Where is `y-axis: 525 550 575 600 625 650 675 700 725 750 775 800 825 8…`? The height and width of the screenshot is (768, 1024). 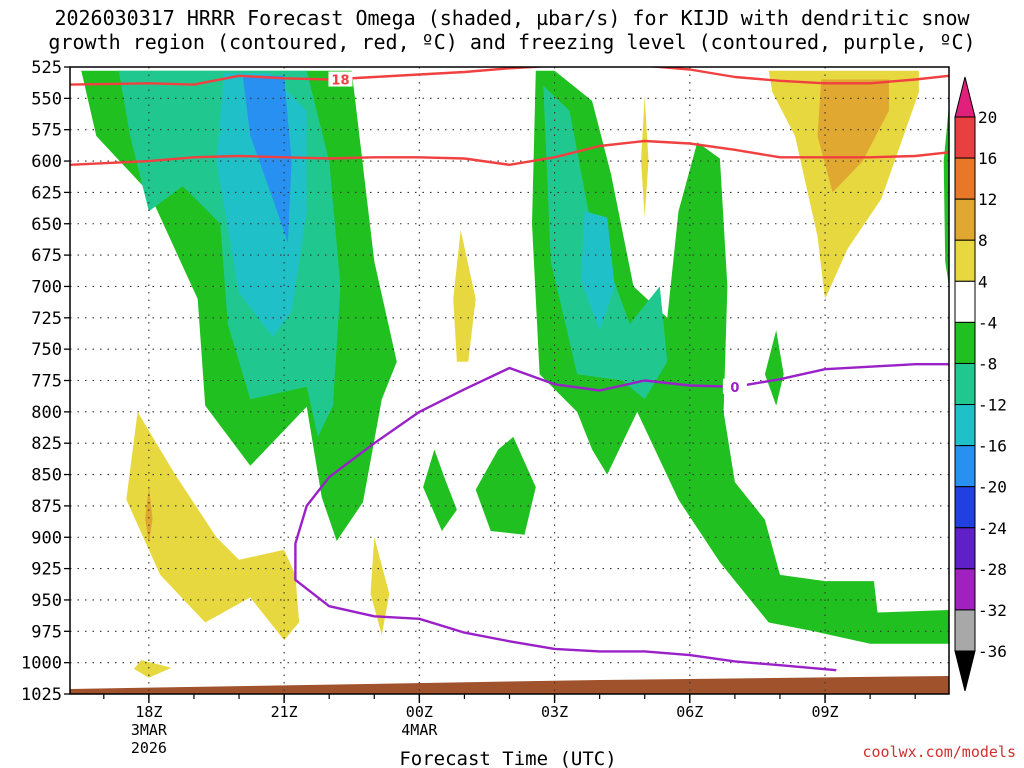 y-axis: 525 550 575 600 625 650 675 700 725 750 775 800 825 8… is located at coordinates (45, 381).